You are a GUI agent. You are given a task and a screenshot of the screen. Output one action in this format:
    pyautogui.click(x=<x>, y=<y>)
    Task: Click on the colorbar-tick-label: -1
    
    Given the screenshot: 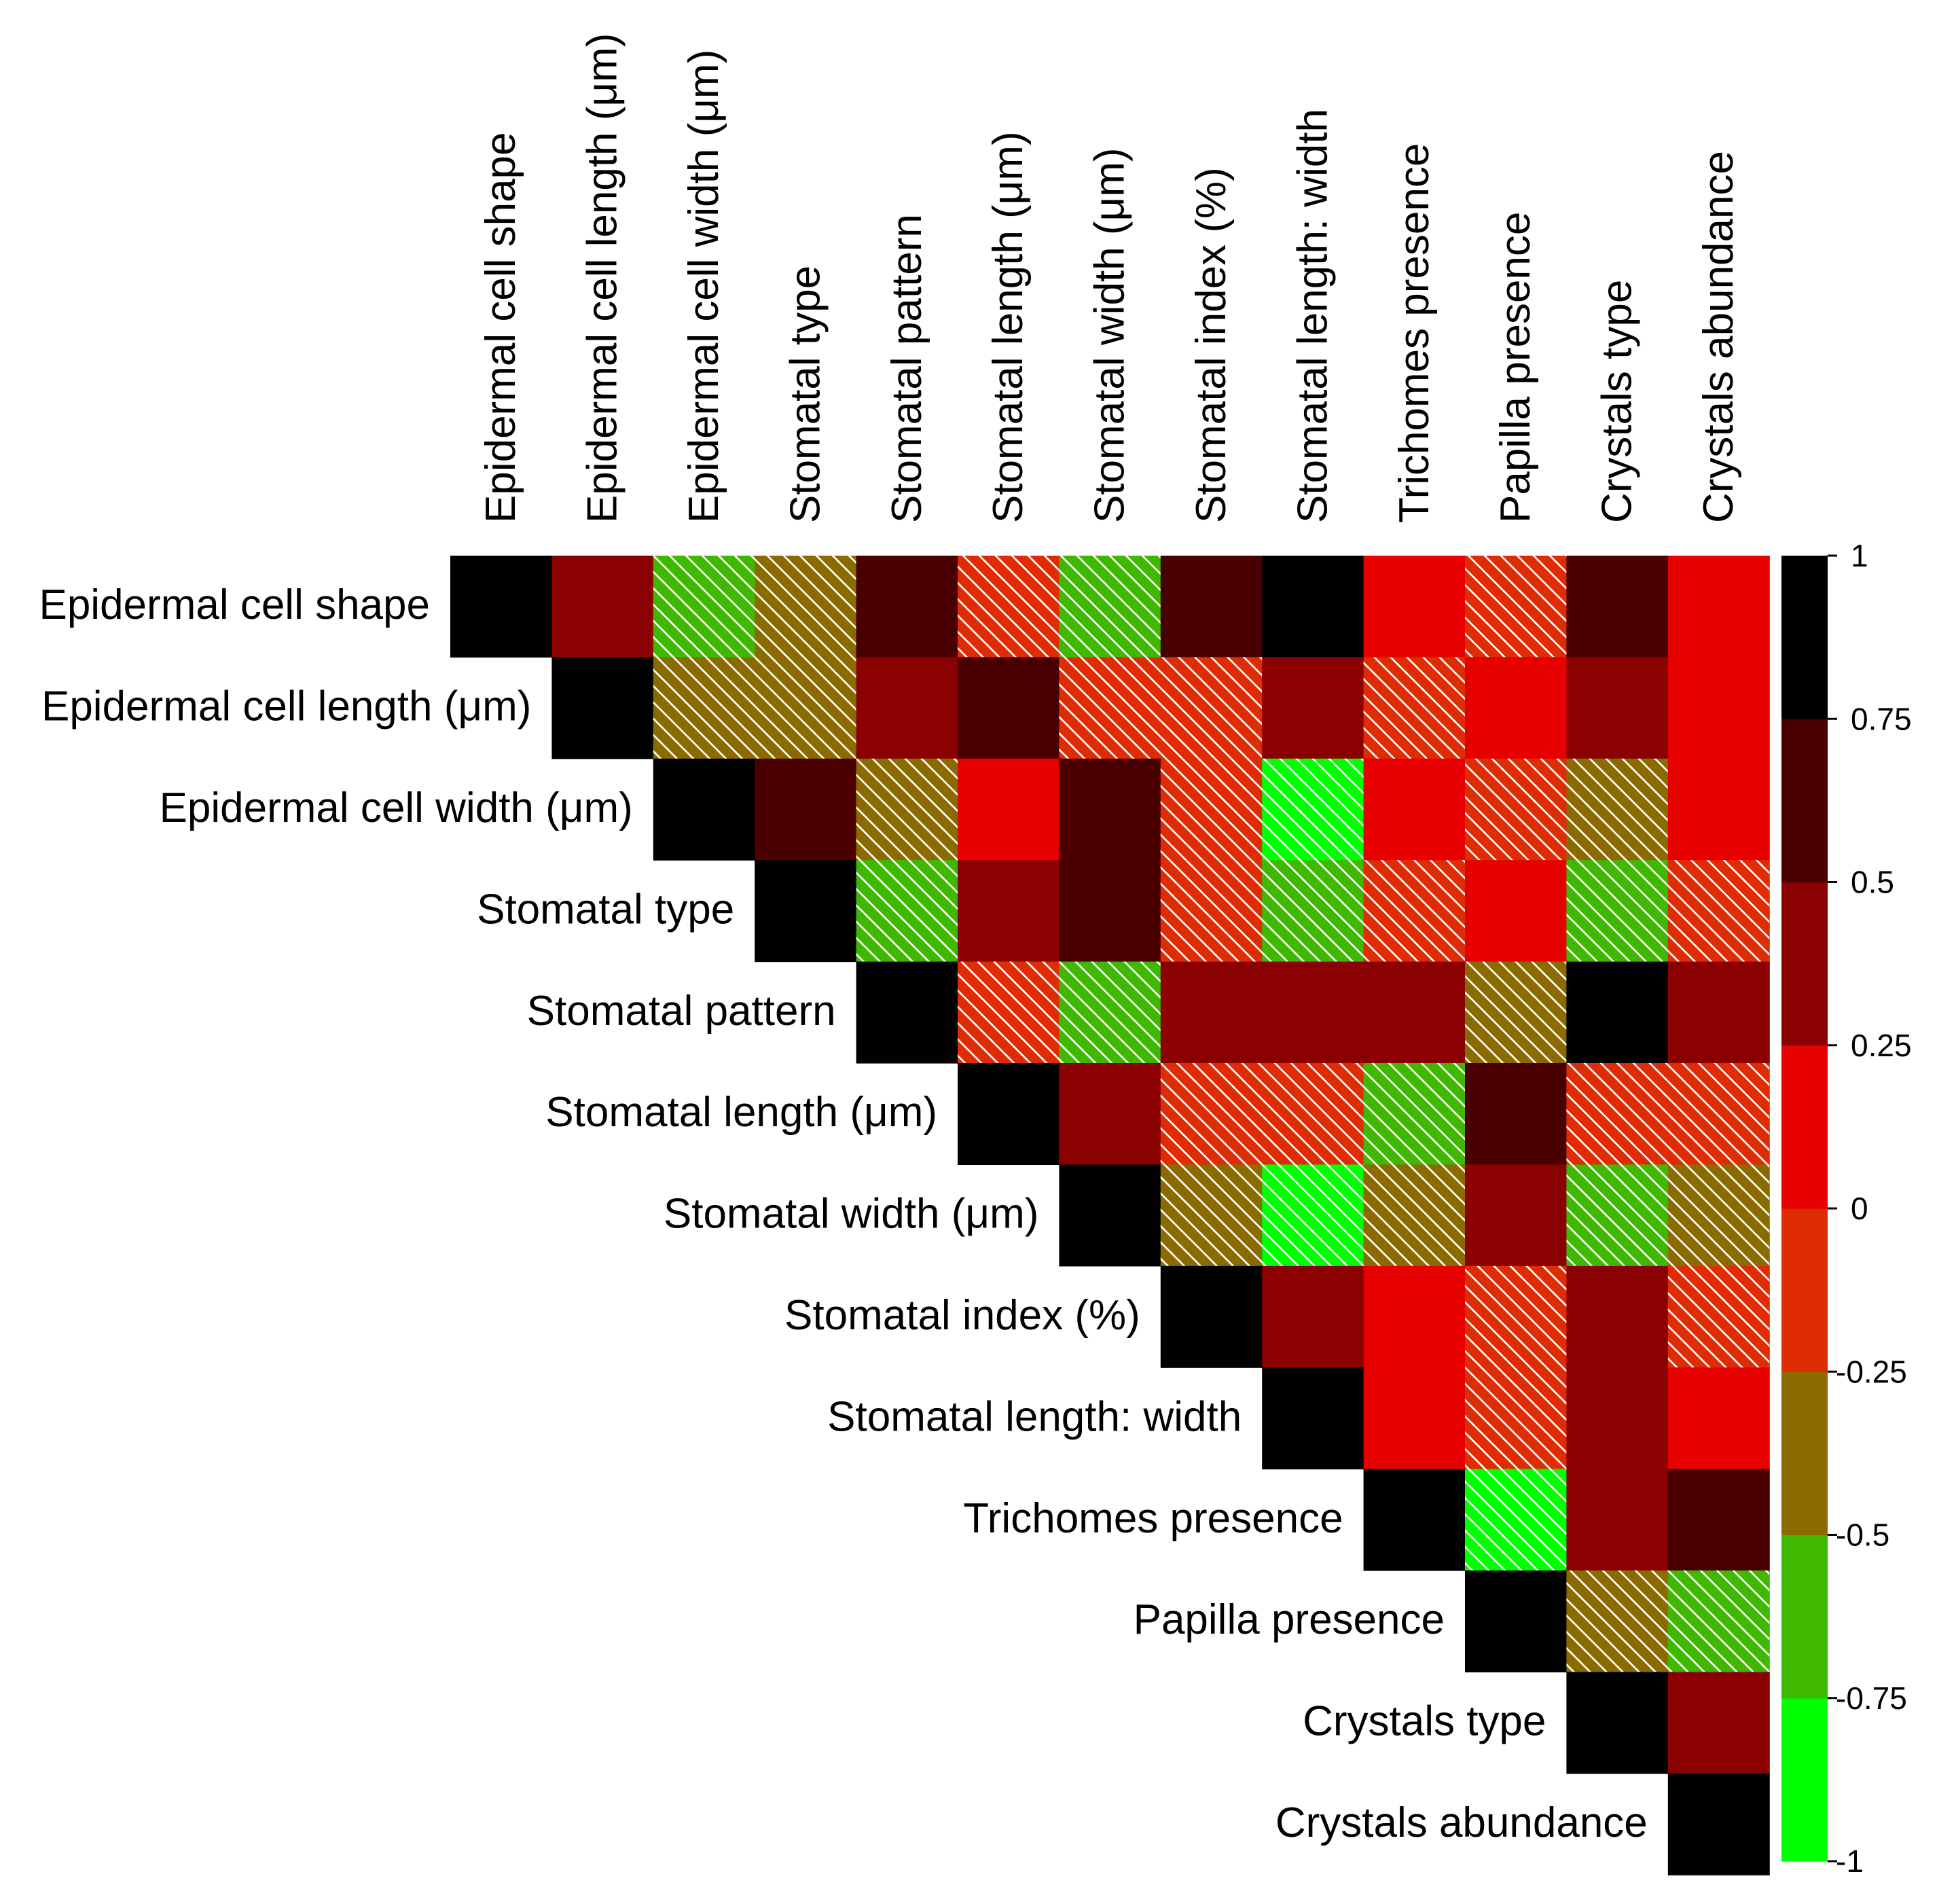 What is the action you would take?
    pyautogui.click(x=1850, y=1861)
    